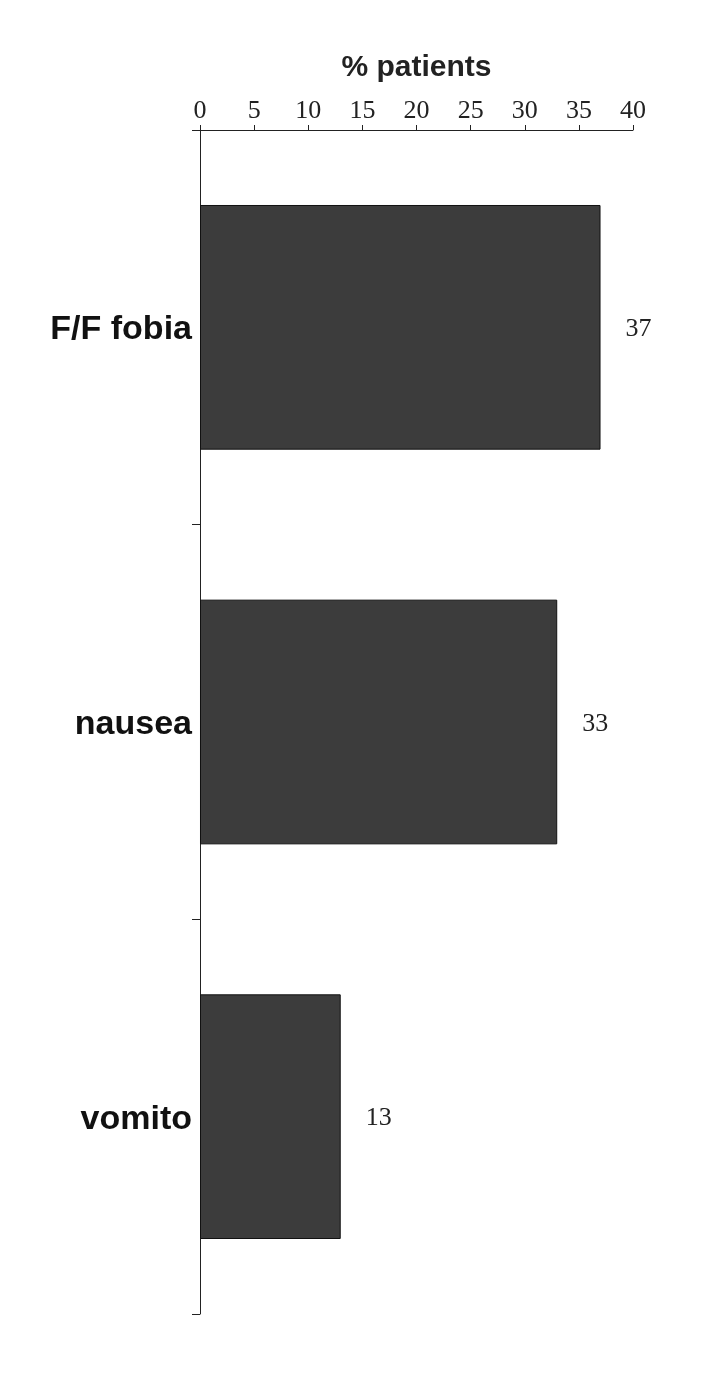 This screenshot has width=723, height=1374. I want to click on x-tick-label: 35, so click(578, 109).